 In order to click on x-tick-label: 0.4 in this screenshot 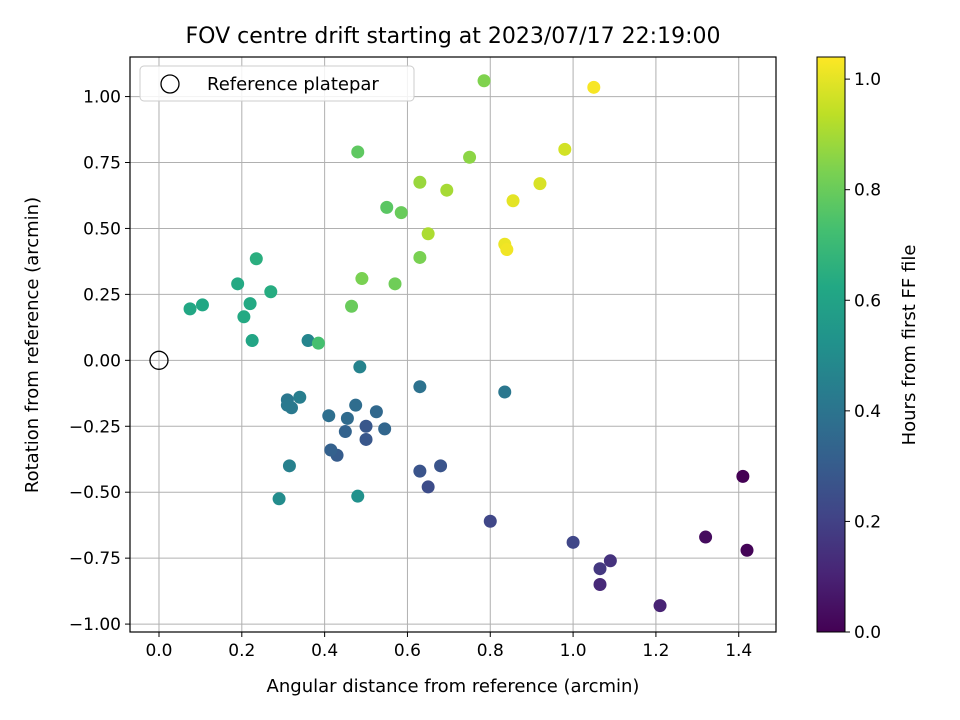, I will do `click(324, 651)`.